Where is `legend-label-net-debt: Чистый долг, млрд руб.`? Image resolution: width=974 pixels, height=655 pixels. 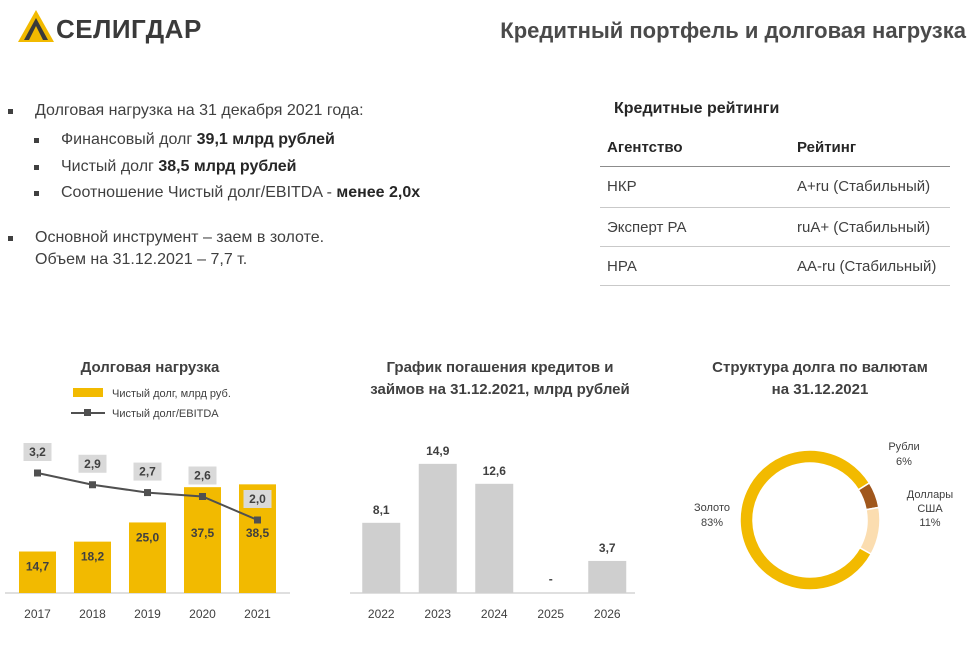 legend-label-net-debt: Чистый долг, млрд руб. is located at coordinates (171, 394).